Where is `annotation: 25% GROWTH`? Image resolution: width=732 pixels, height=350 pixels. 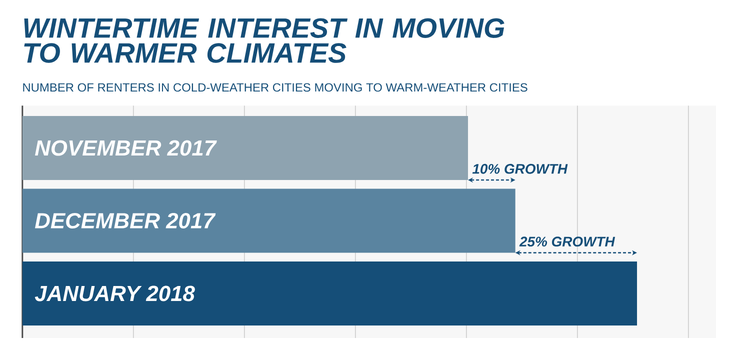
annotation: 25% GROWTH is located at coordinates (567, 241).